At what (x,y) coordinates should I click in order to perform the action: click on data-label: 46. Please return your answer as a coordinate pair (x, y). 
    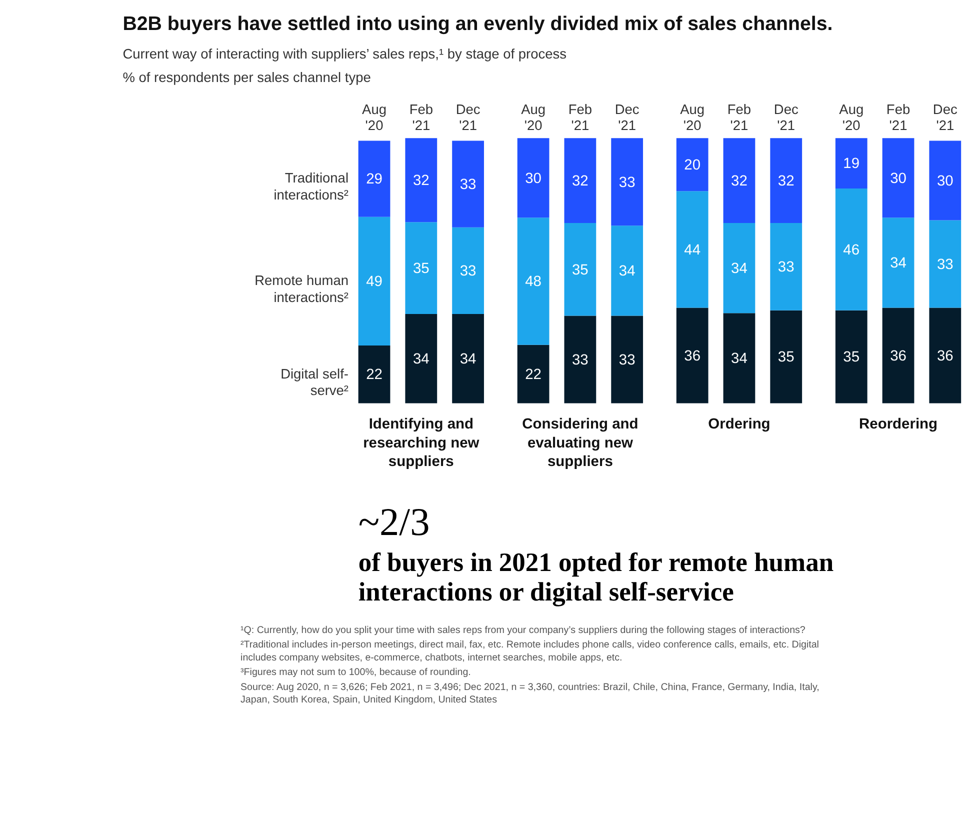
    Looking at the image, I should click on (851, 250).